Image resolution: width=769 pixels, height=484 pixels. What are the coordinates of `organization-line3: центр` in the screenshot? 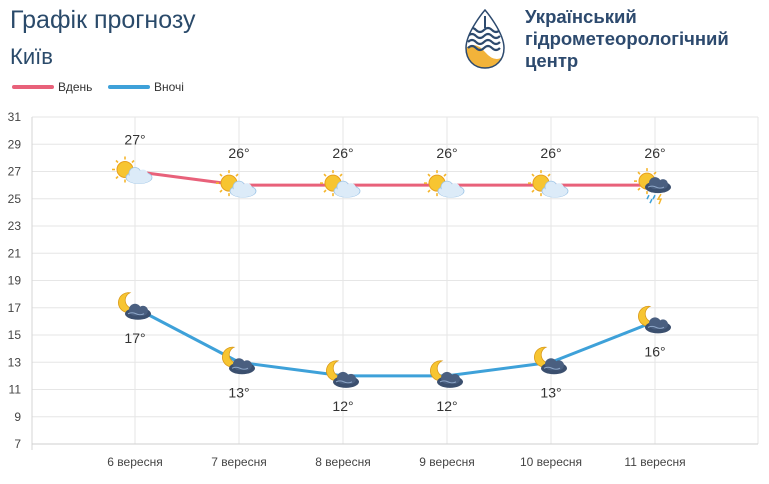 It's located at (552, 60).